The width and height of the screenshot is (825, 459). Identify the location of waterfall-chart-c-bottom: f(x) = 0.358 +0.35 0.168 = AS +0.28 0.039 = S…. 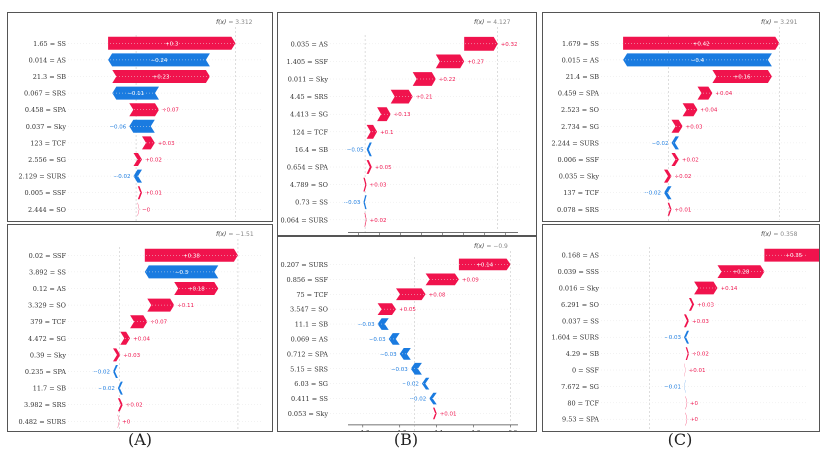
(685, 331).